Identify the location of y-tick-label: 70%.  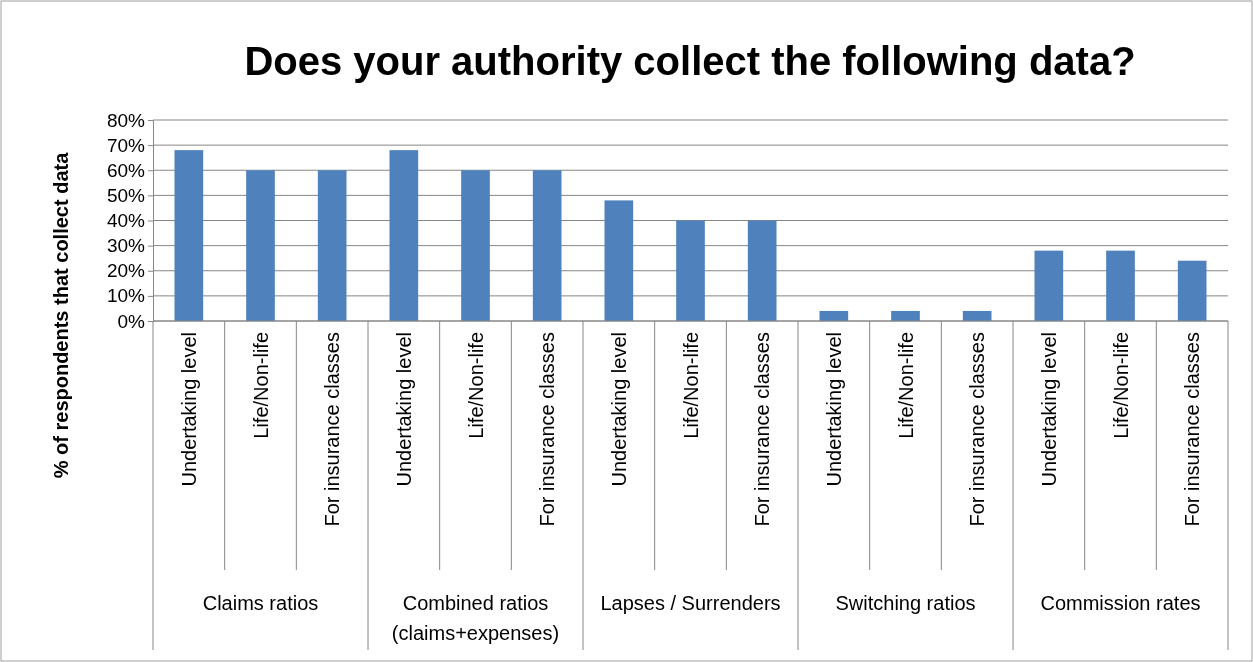
(126, 145).